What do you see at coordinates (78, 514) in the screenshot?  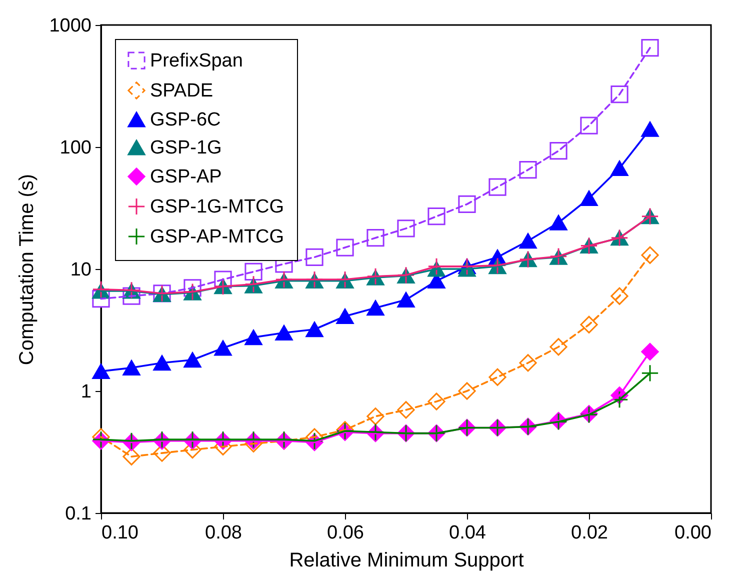 I see `y-tick-label: 0.1` at bounding box center [78, 514].